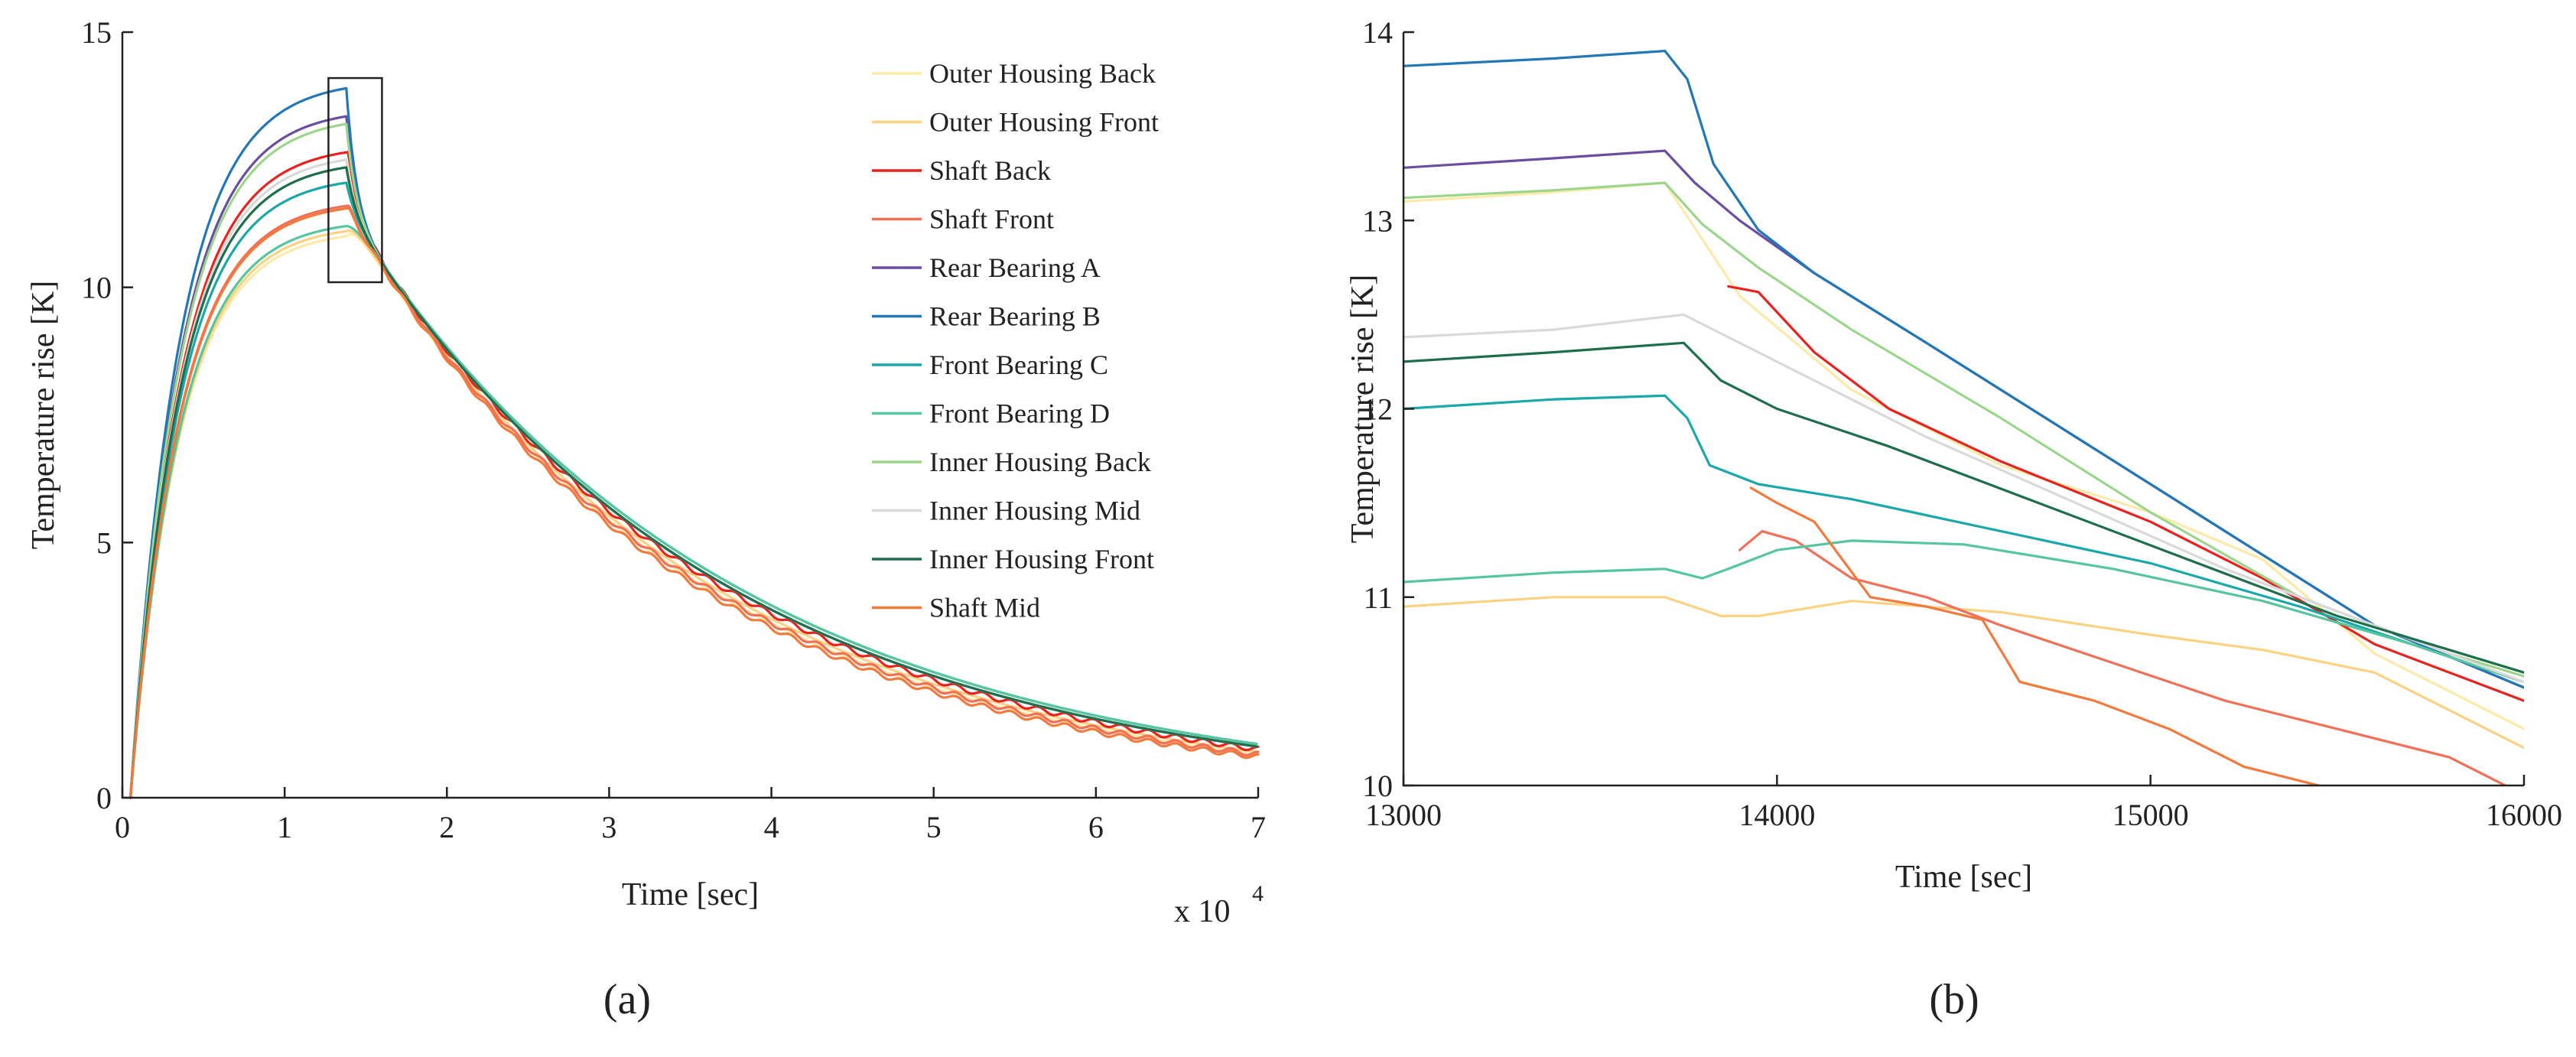 The width and height of the screenshot is (2576, 1057). Describe the element at coordinates (1258, 827) in the screenshot. I see `a-x-tick-label: 7` at that location.